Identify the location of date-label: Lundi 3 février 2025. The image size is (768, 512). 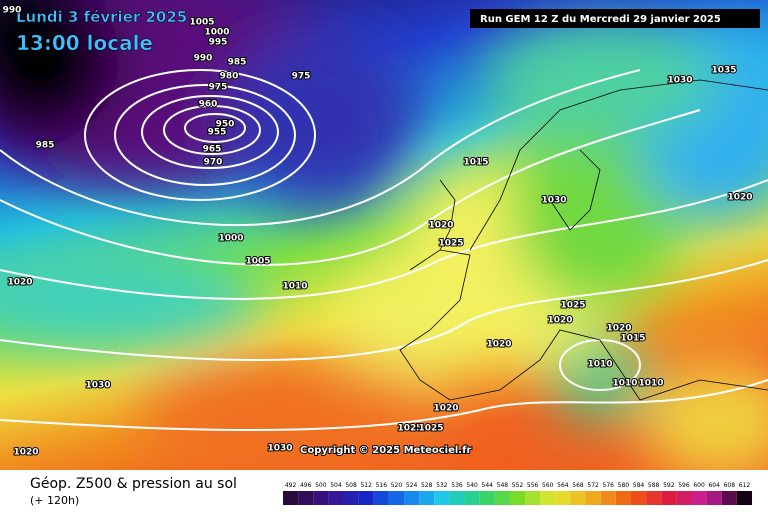
(101, 17).